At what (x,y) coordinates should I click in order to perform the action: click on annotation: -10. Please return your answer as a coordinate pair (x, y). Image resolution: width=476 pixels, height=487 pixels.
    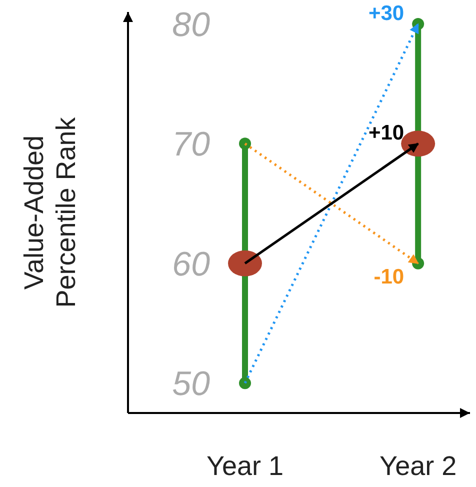
    Looking at the image, I should click on (389, 276).